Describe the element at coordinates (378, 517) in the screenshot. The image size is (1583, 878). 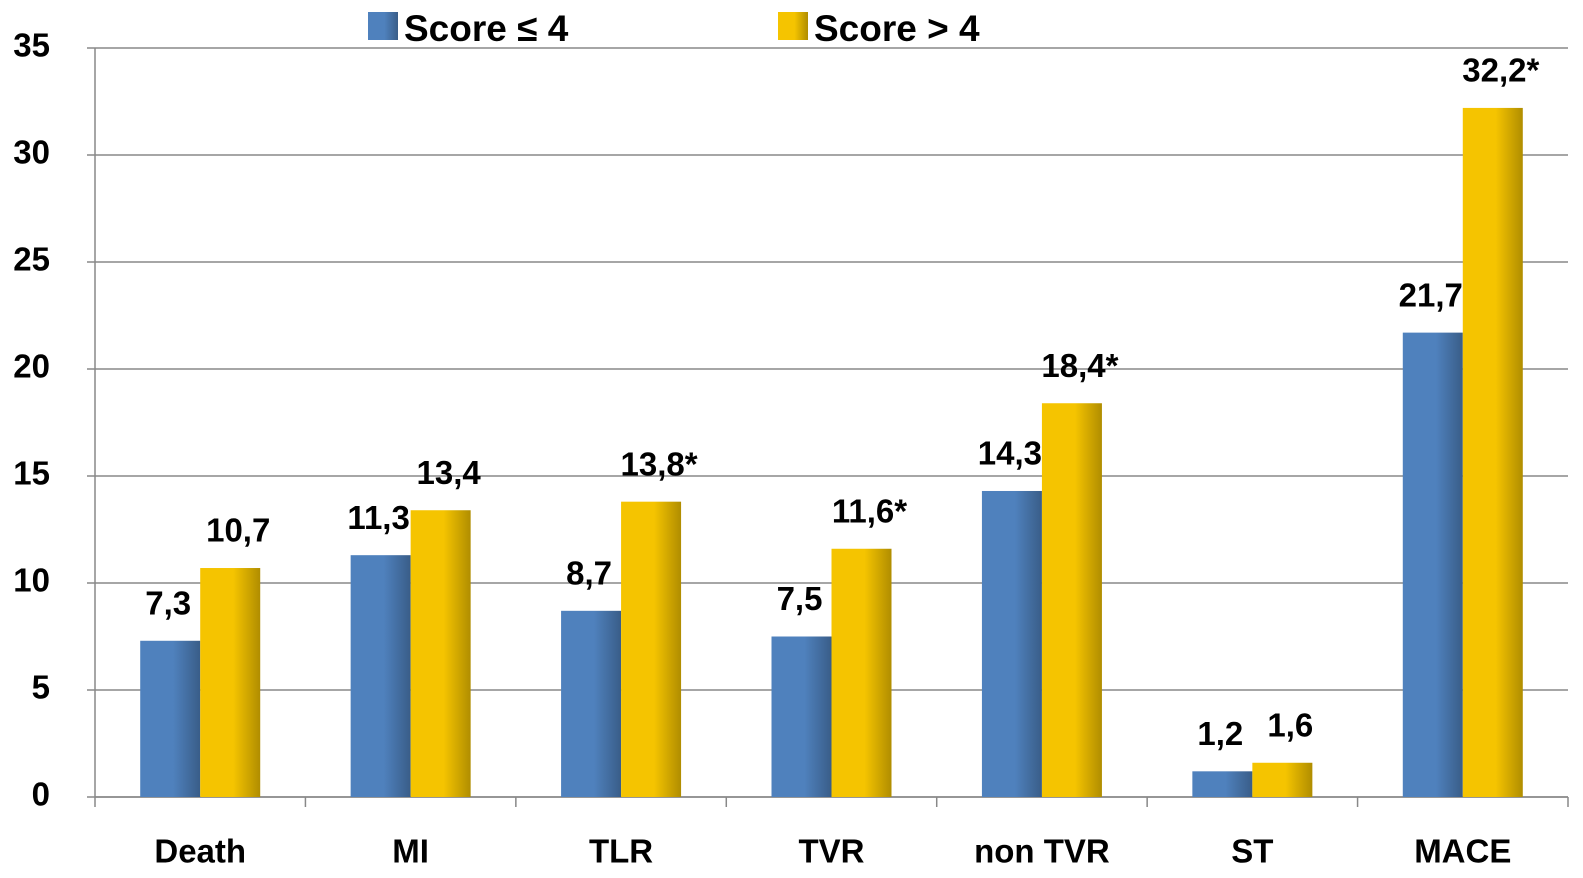
I see `value-label: 11,3` at that location.